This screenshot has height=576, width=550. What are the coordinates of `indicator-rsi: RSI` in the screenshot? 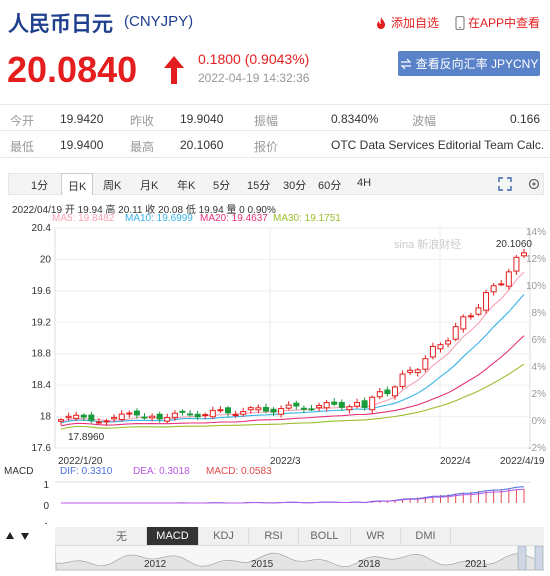 It's located at (274, 536).